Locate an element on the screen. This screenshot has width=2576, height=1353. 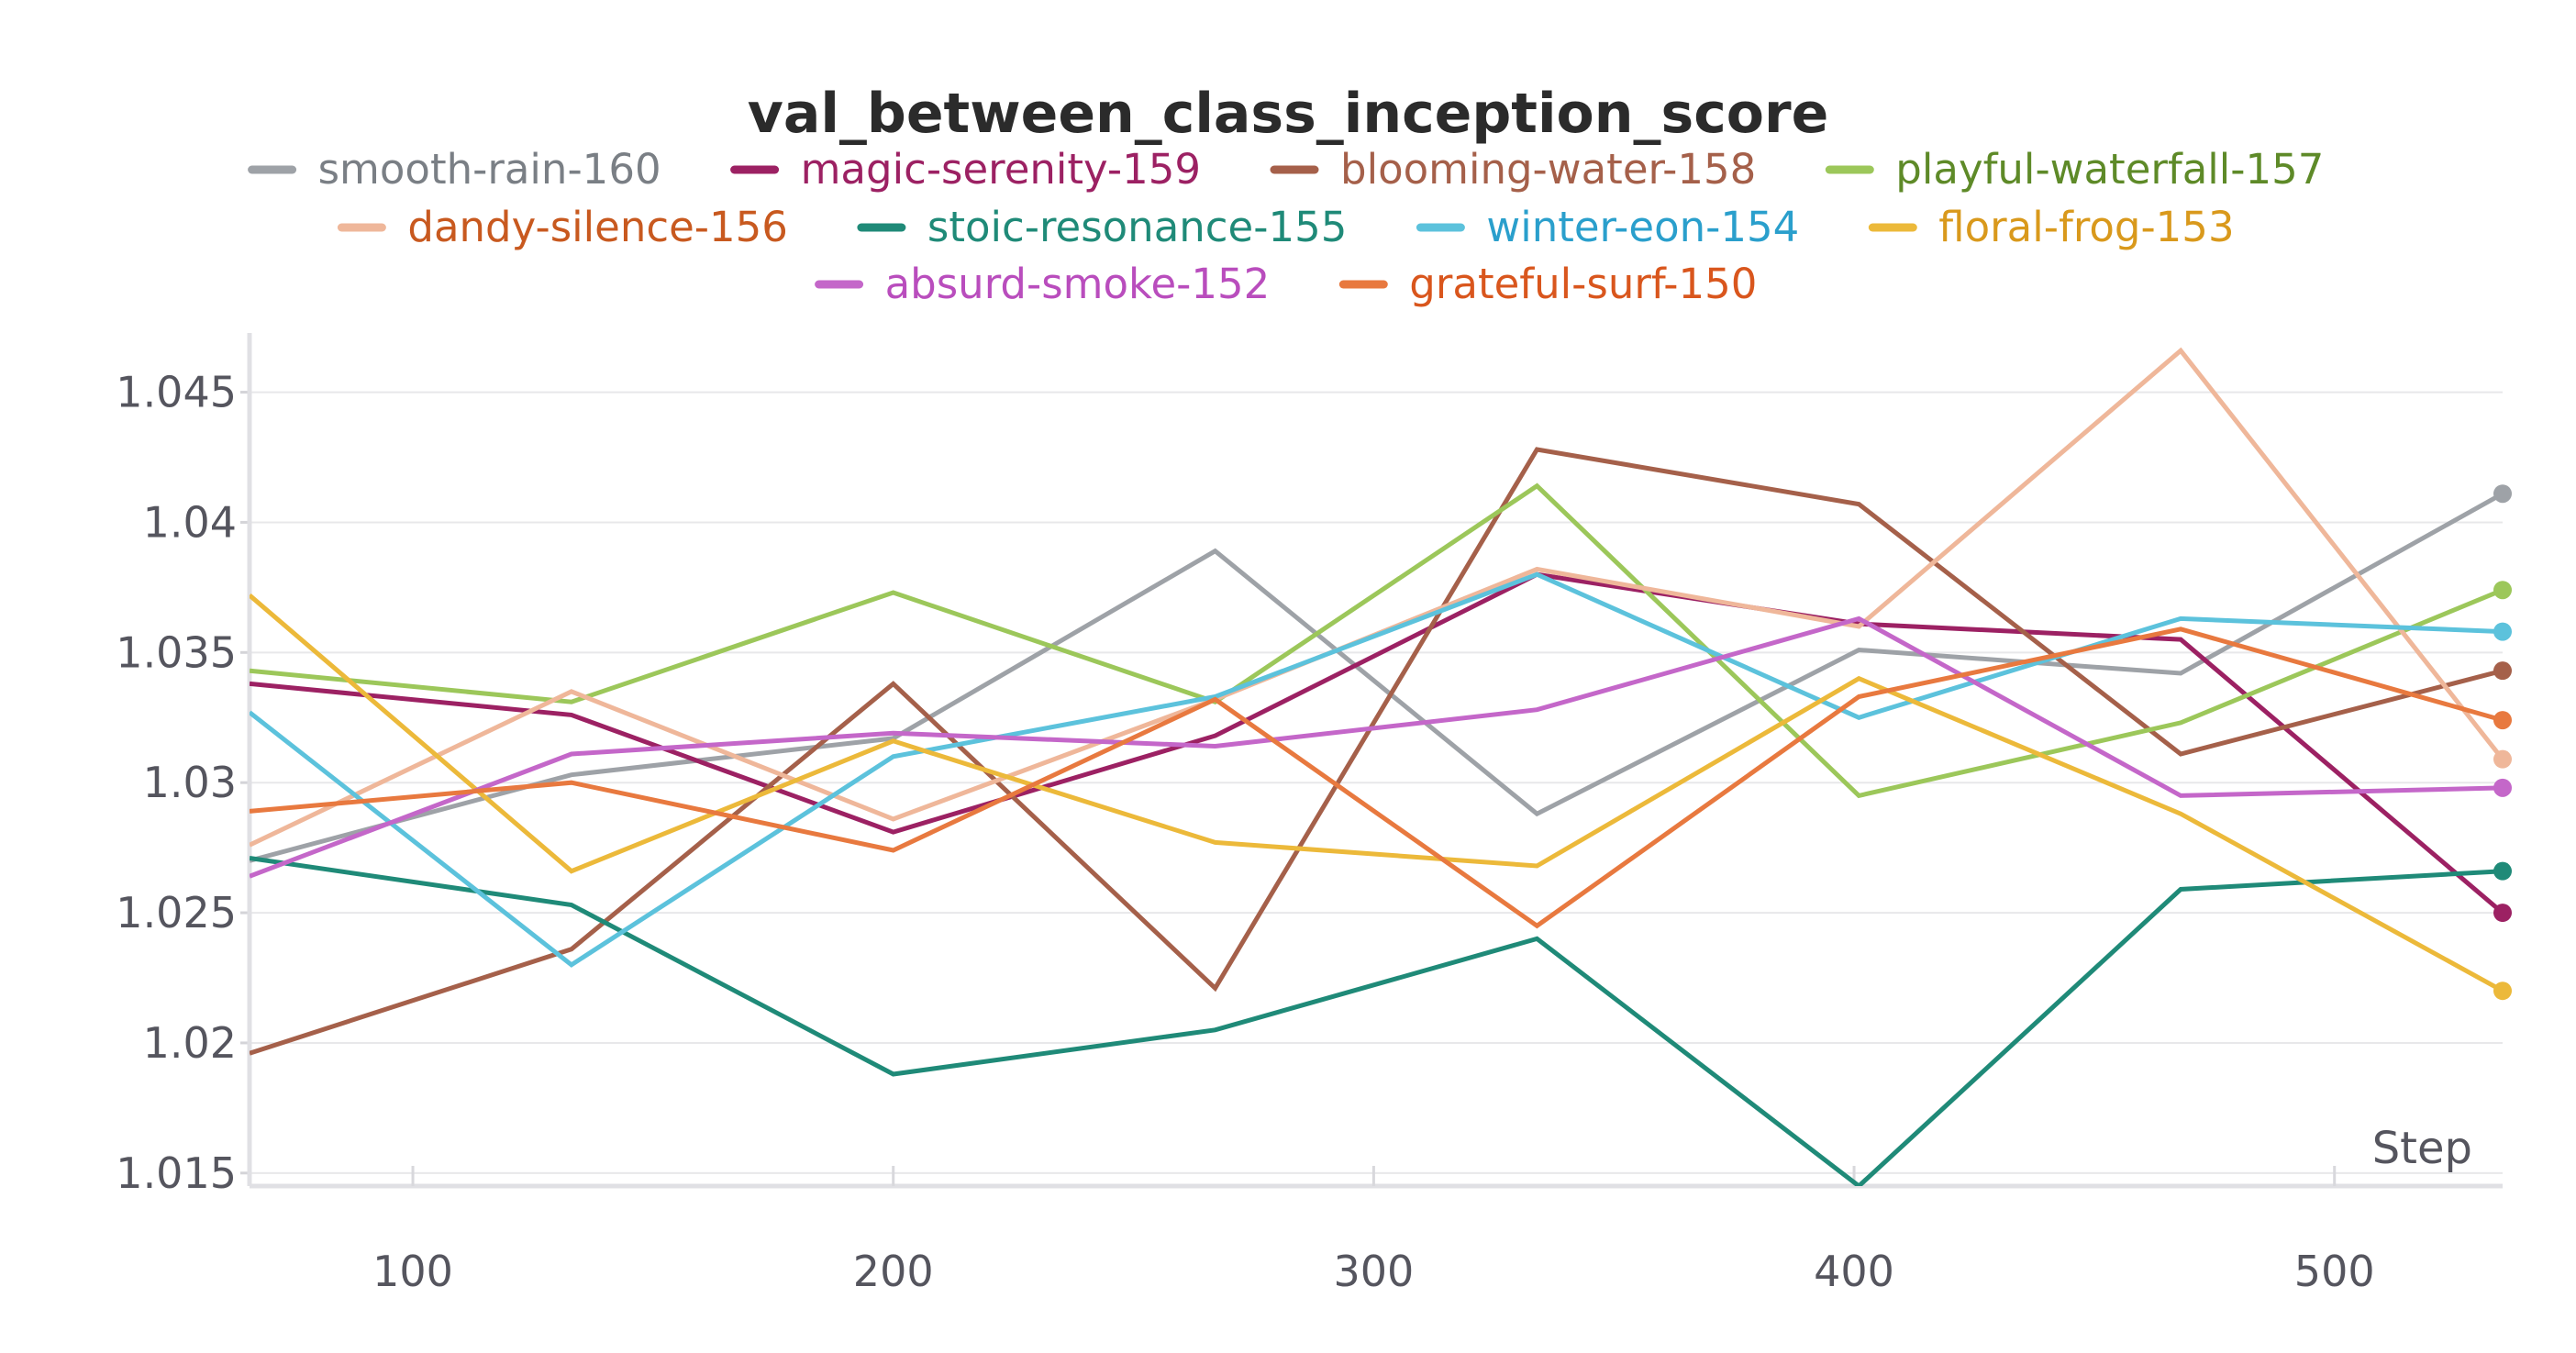
legend-item-floral-frog-153: floral-frog-153 is located at coordinates (2051, 227).